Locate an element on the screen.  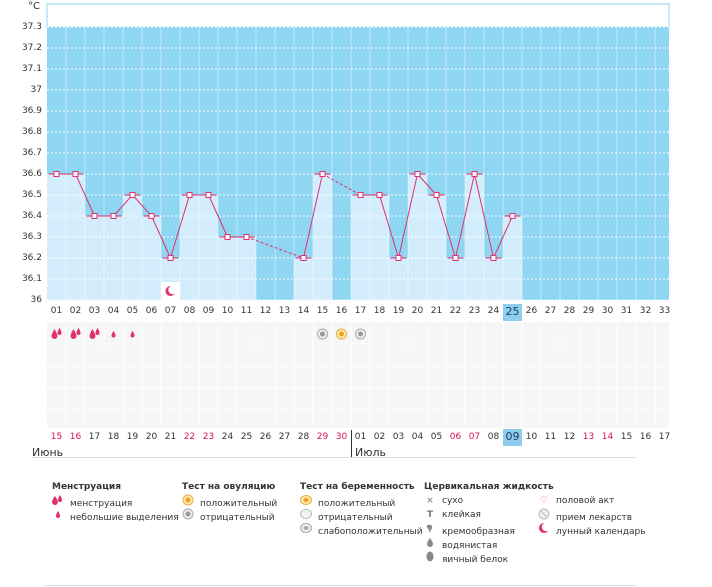
calendar-date: 14 is located at coordinates (607, 437).